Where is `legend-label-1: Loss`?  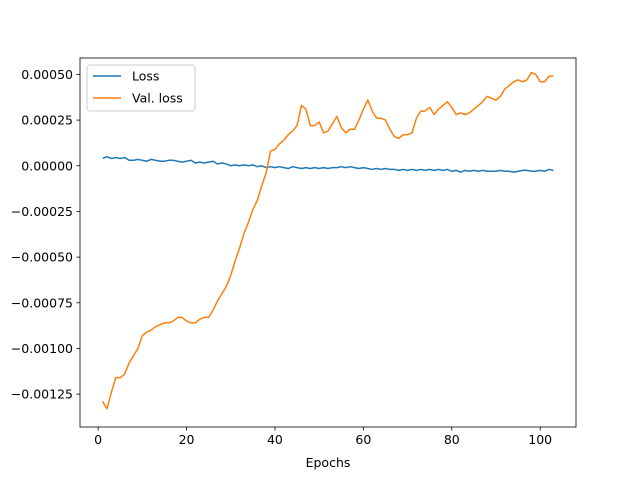
legend-label-1: Loss is located at coordinates (145, 76).